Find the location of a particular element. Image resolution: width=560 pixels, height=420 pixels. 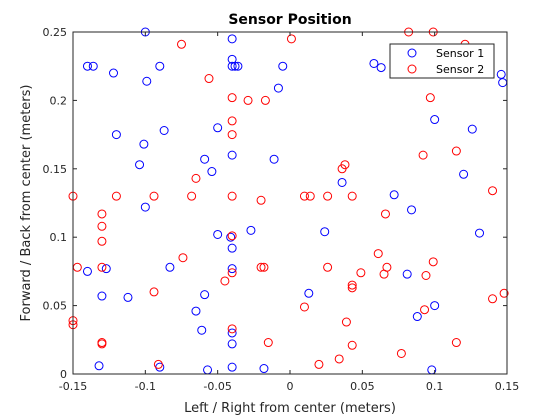

y-tick-label: 0 is located at coordinates (63, 374).